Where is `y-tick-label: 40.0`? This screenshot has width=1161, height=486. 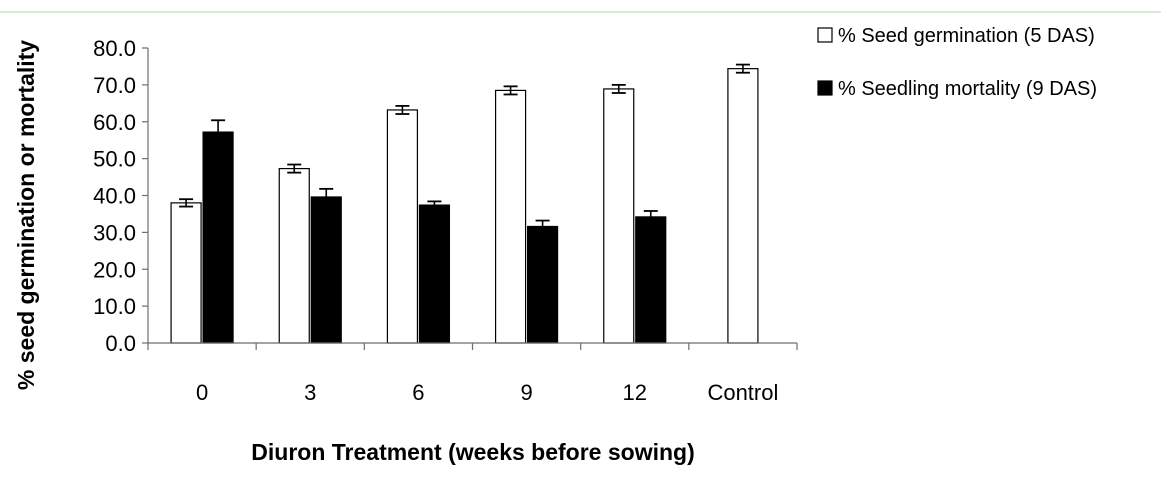 y-tick-label: 40.0 is located at coordinates (114, 196).